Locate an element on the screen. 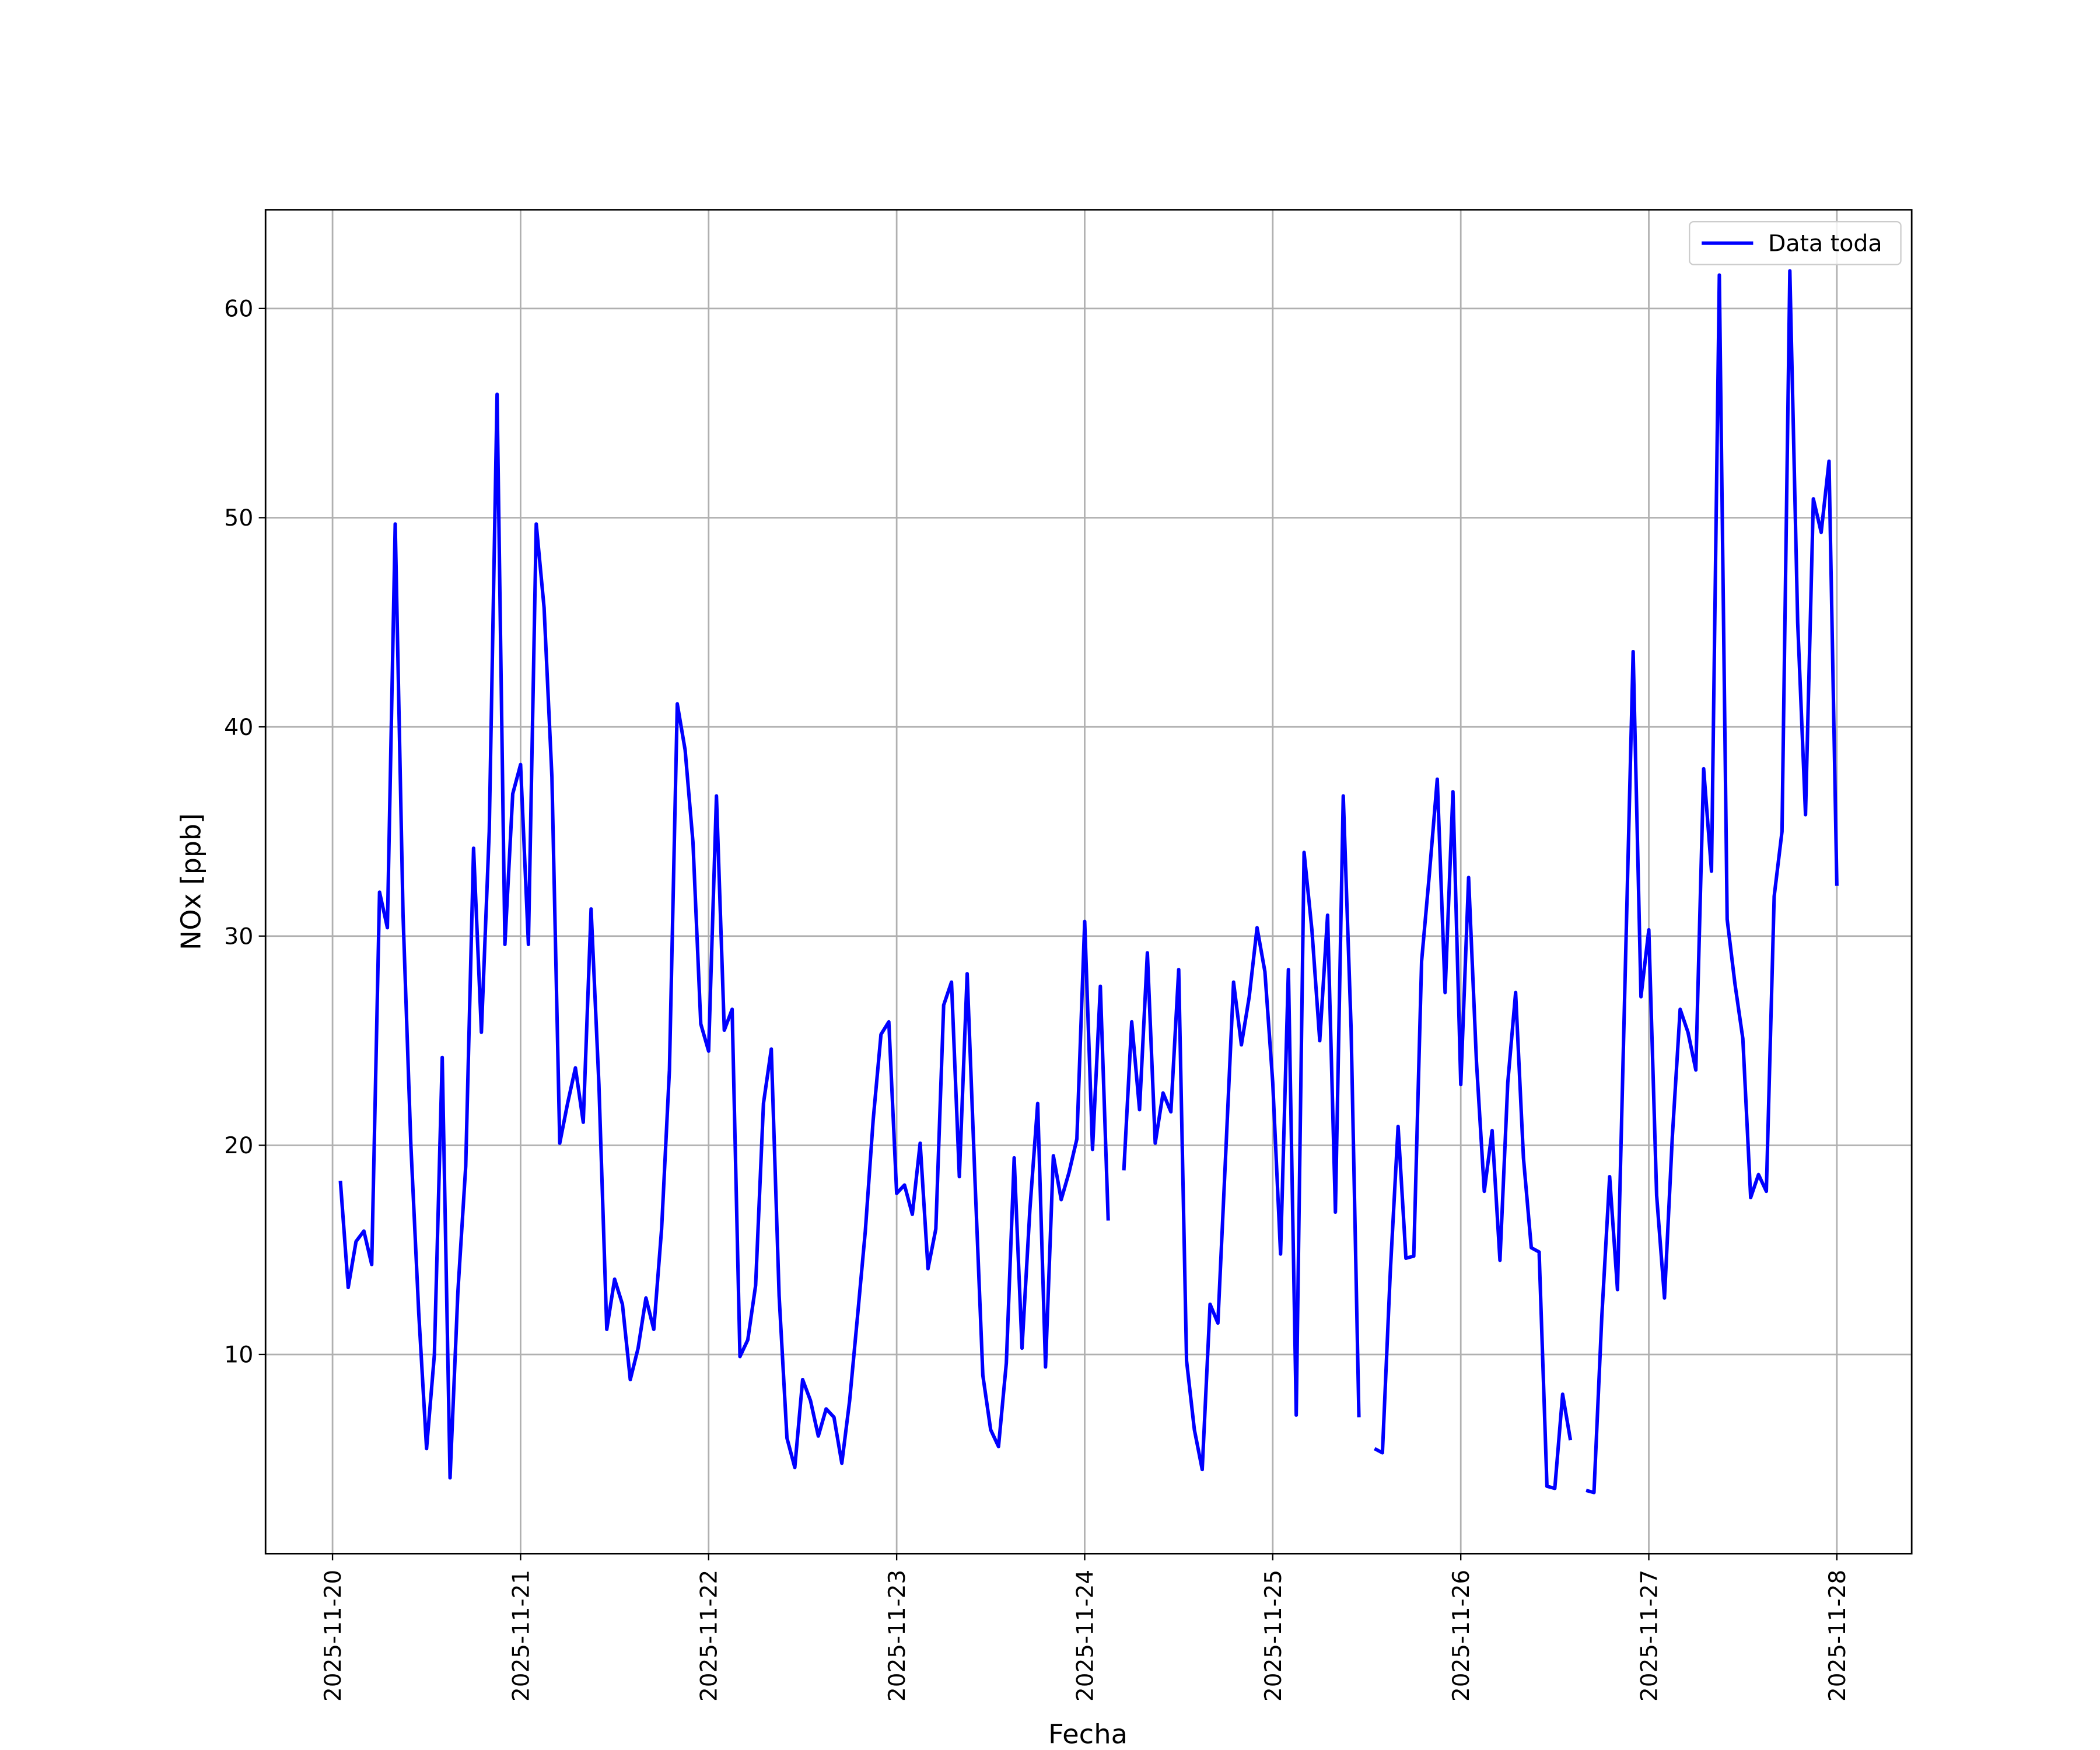 This screenshot has height=1750, width=2100. y-tick-label: 10 is located at coordinates (238, 1355).